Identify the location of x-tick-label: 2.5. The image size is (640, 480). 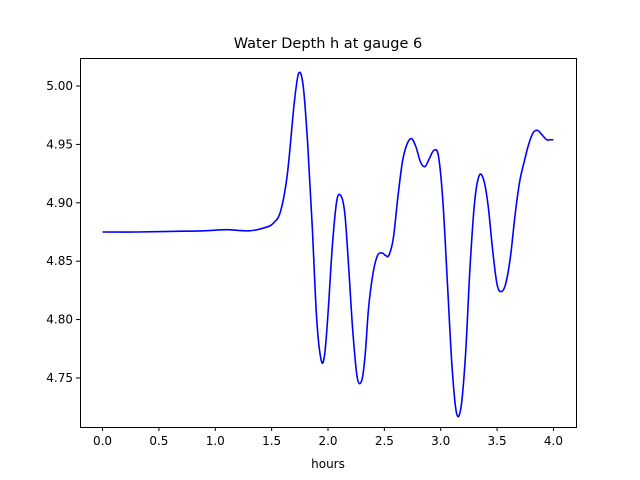
(384, 441).